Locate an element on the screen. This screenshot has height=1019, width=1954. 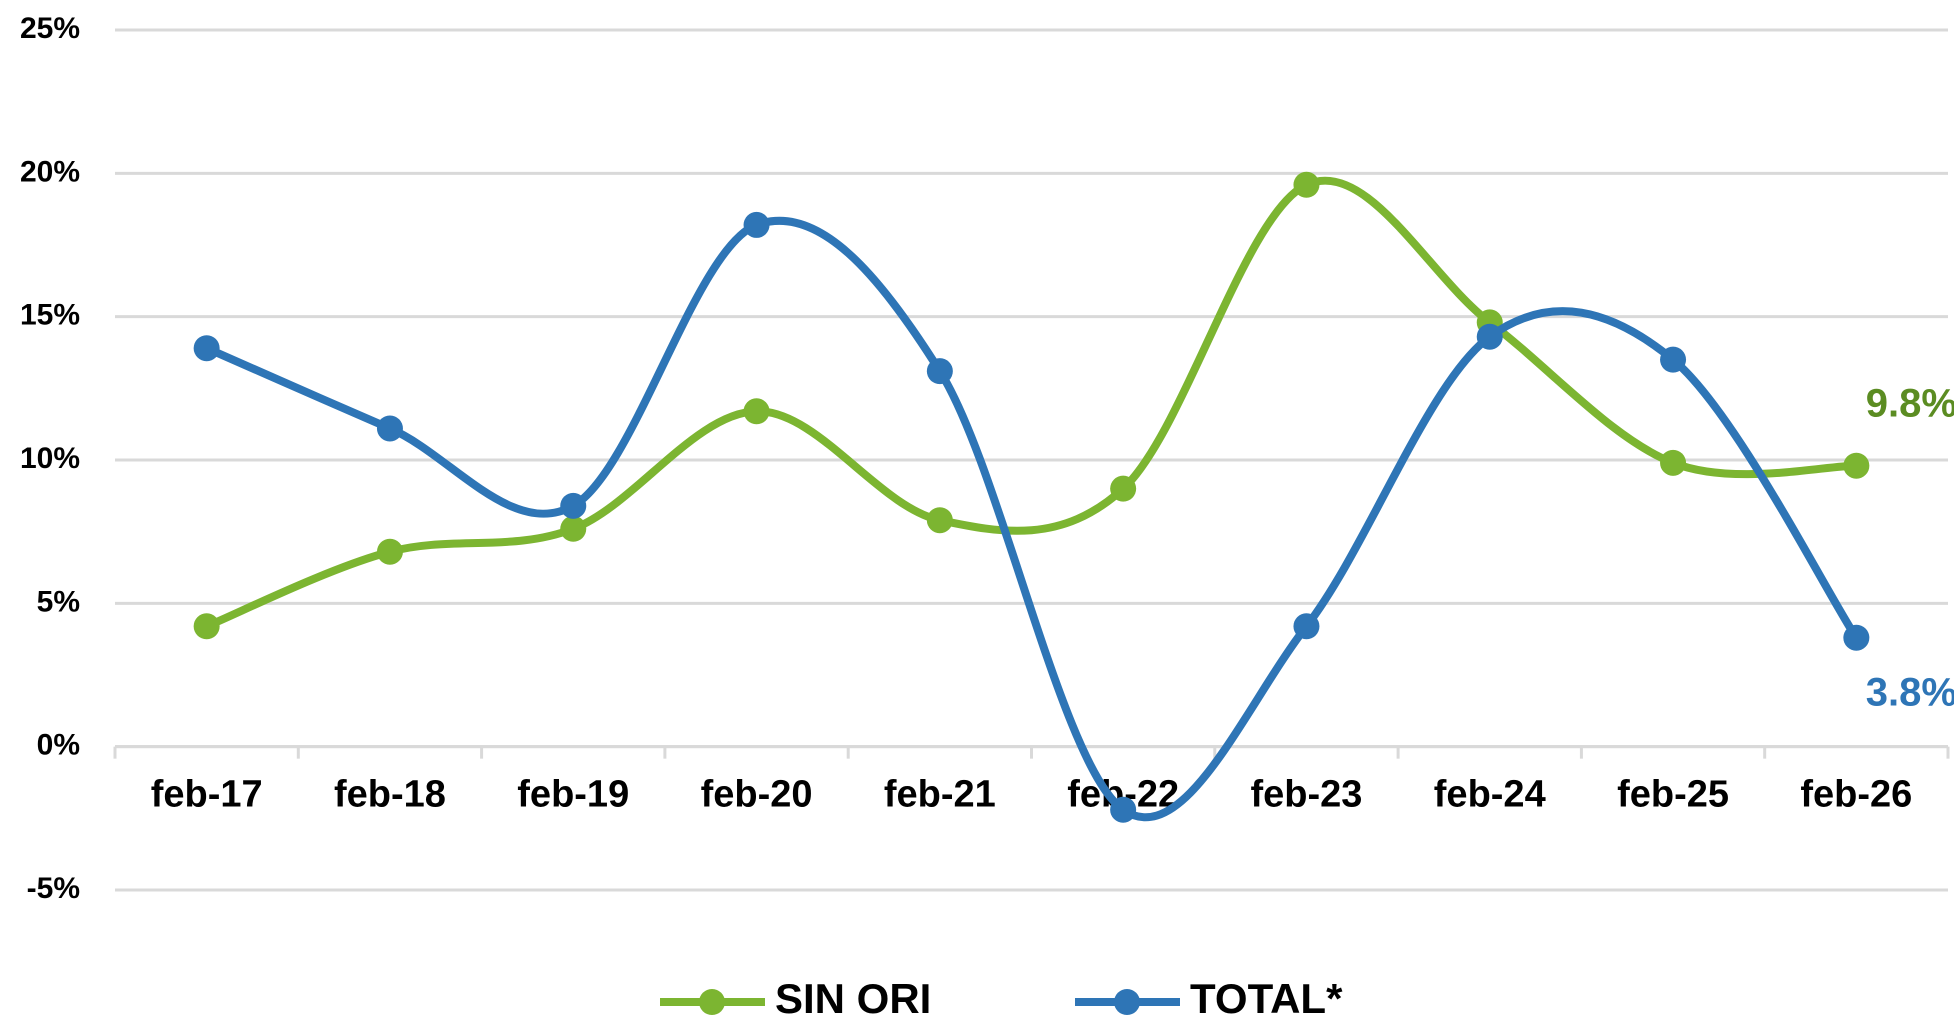
y-tick-label: 20% is located at coordinates (50, 171).